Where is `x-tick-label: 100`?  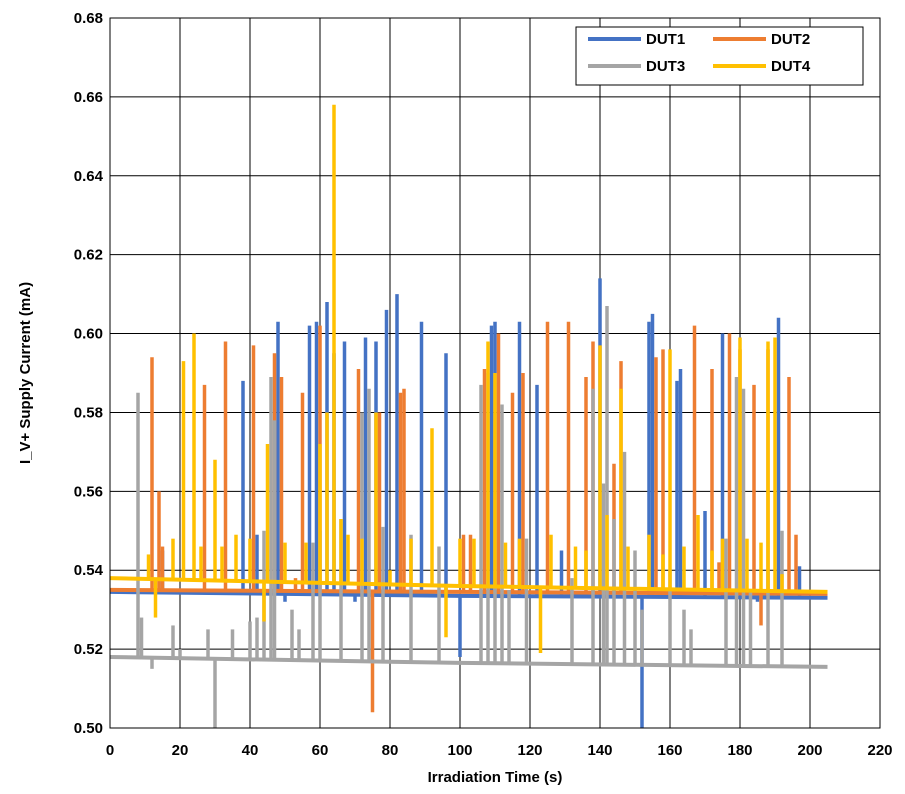 x-tick-label: 100 is located at coordinates (459, 750).